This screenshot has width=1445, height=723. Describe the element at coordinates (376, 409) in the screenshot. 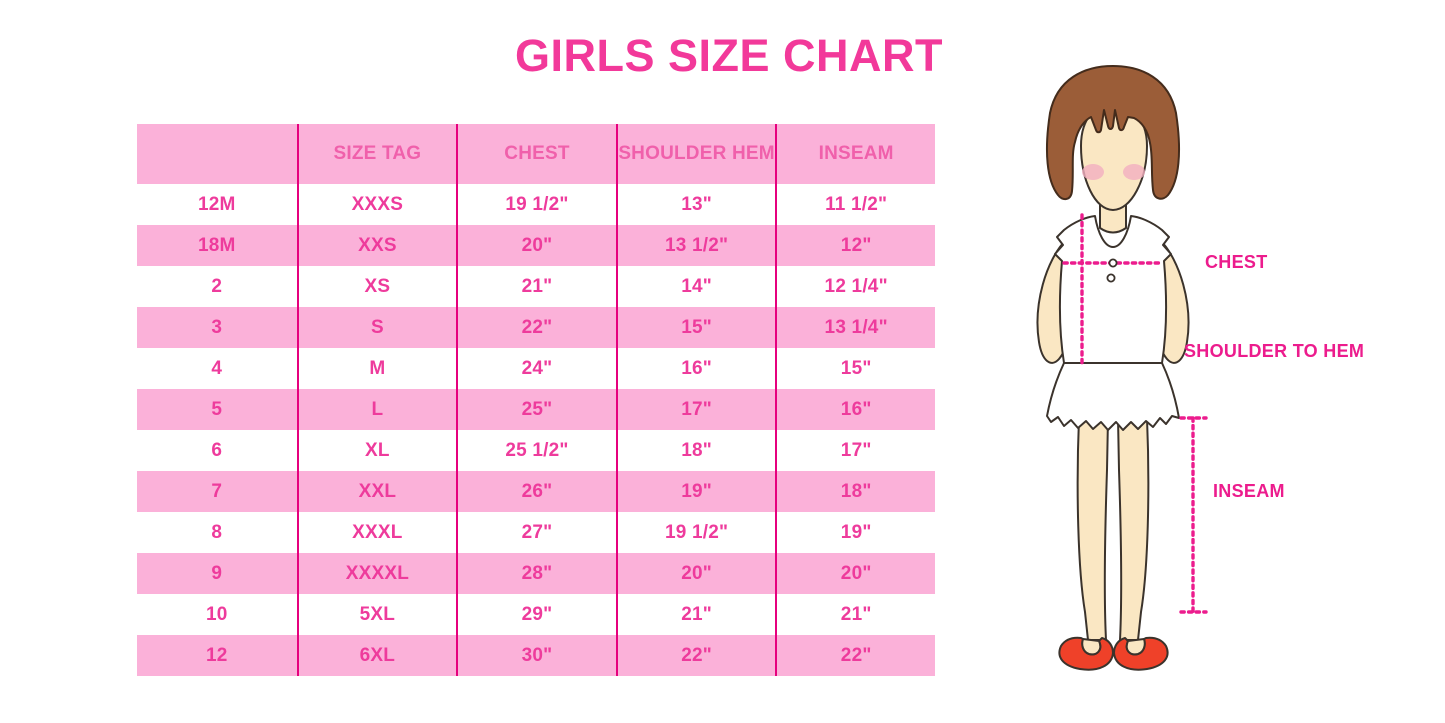

I see `table-cell: L` at that location.